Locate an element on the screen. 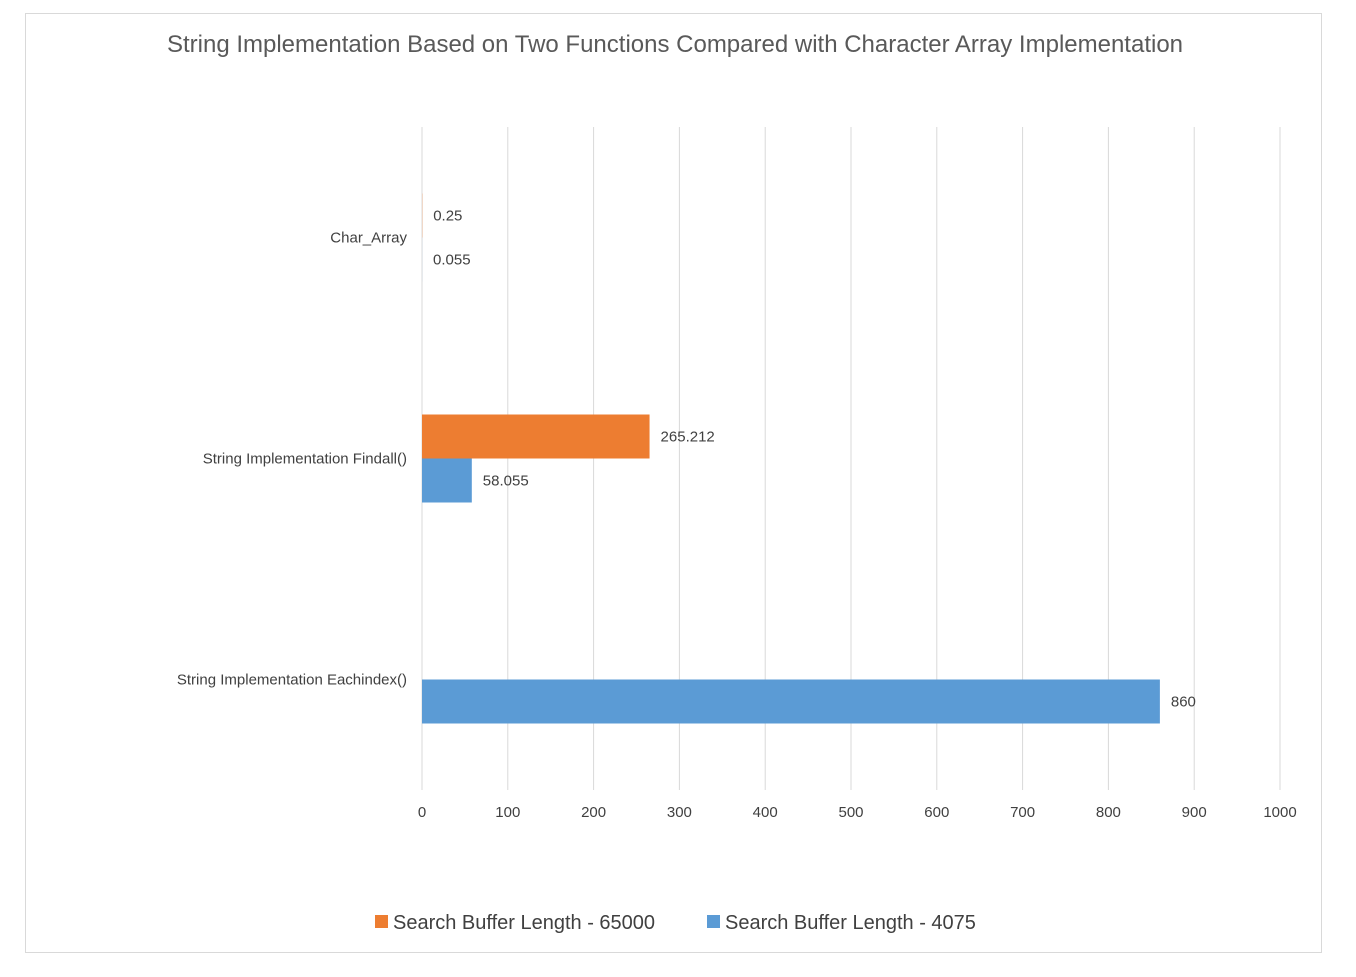  data-label: 58.055 is located at coordinates (506, 481).